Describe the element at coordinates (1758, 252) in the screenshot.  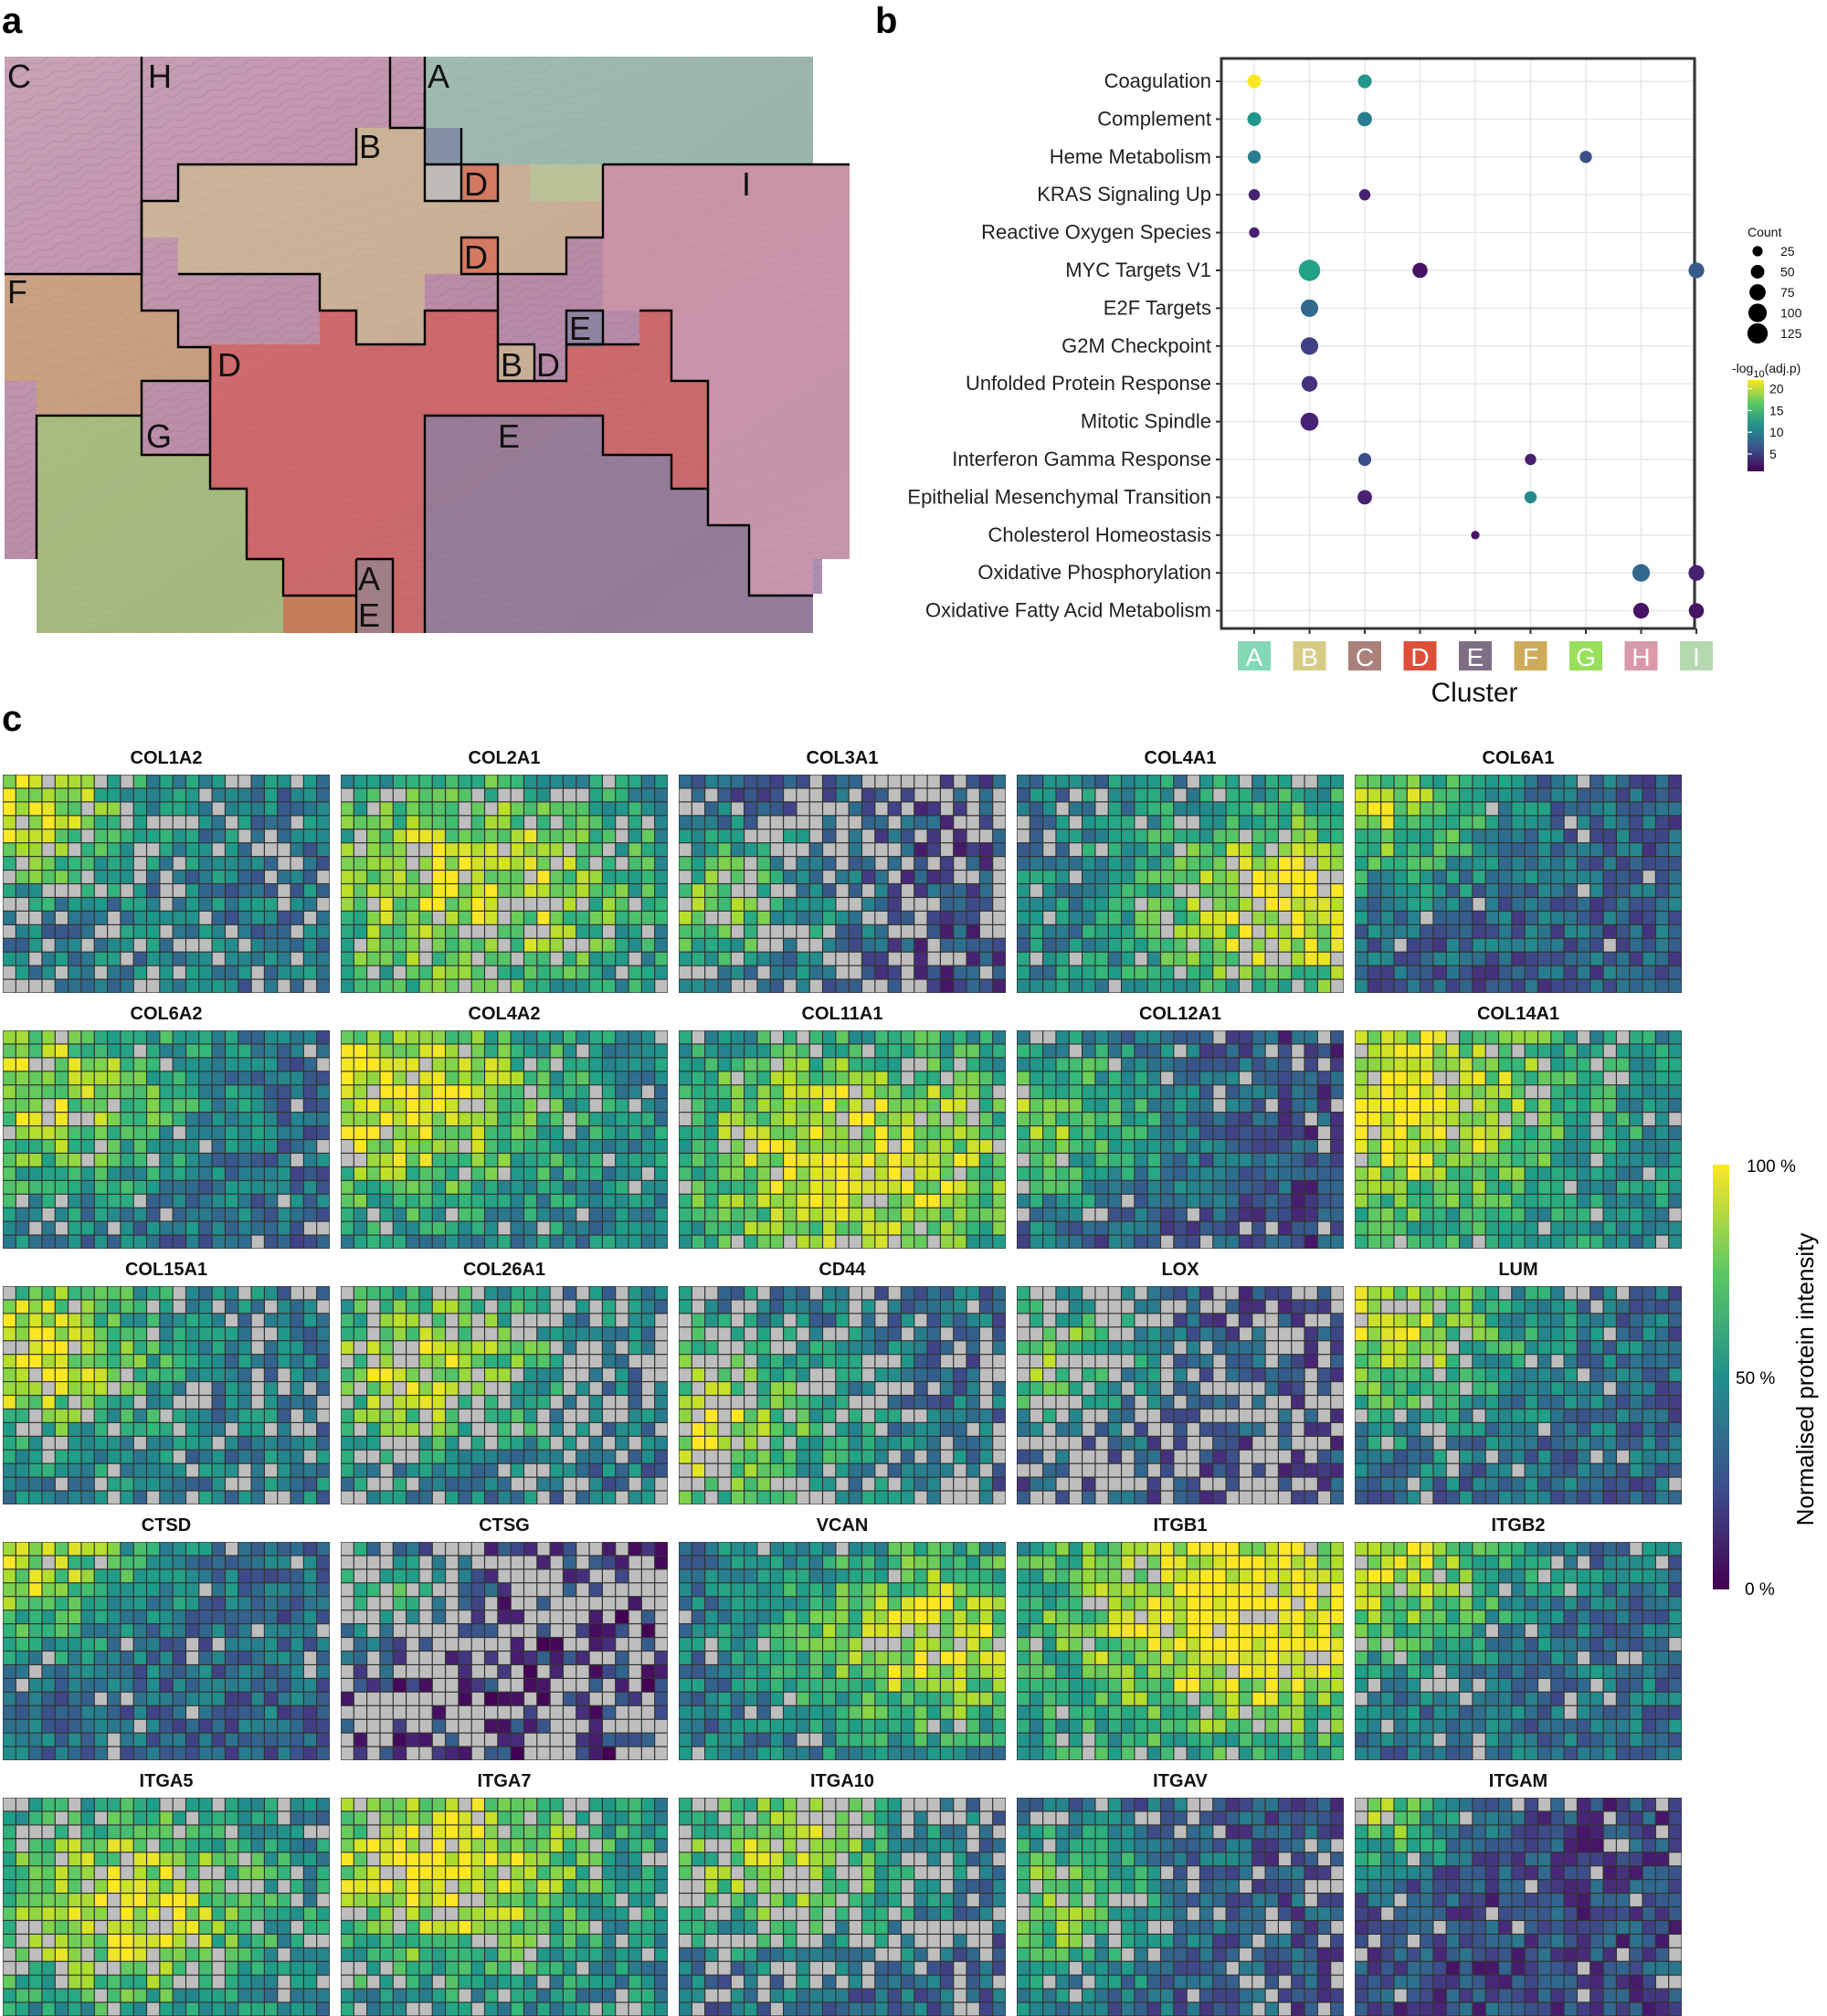
I see `size-legend-dot` at that location.